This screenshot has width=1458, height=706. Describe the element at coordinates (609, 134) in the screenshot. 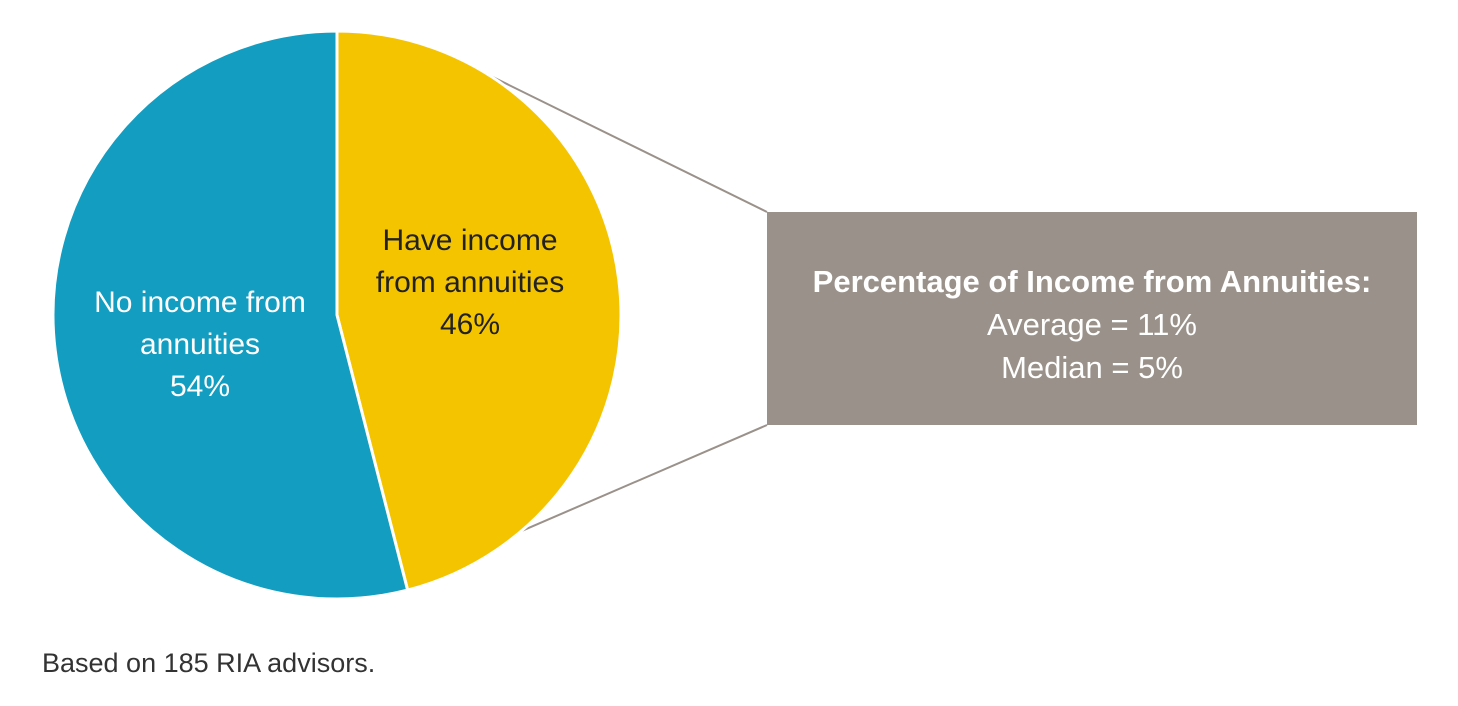

I see `callout-connector` at that location.